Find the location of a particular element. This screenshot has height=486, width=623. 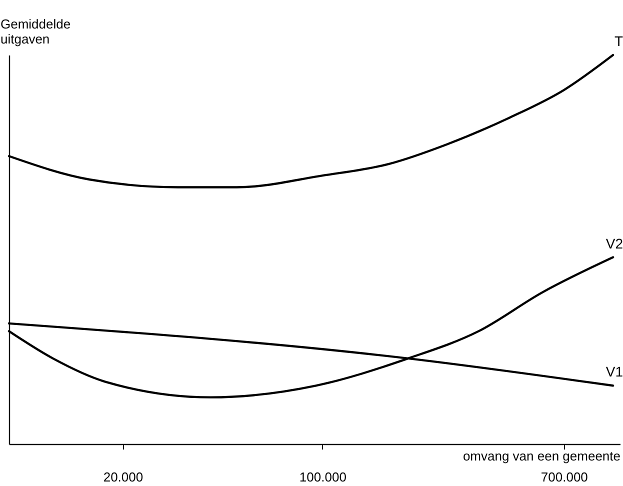

series-label: V2 is located at coordinates (614, 243).